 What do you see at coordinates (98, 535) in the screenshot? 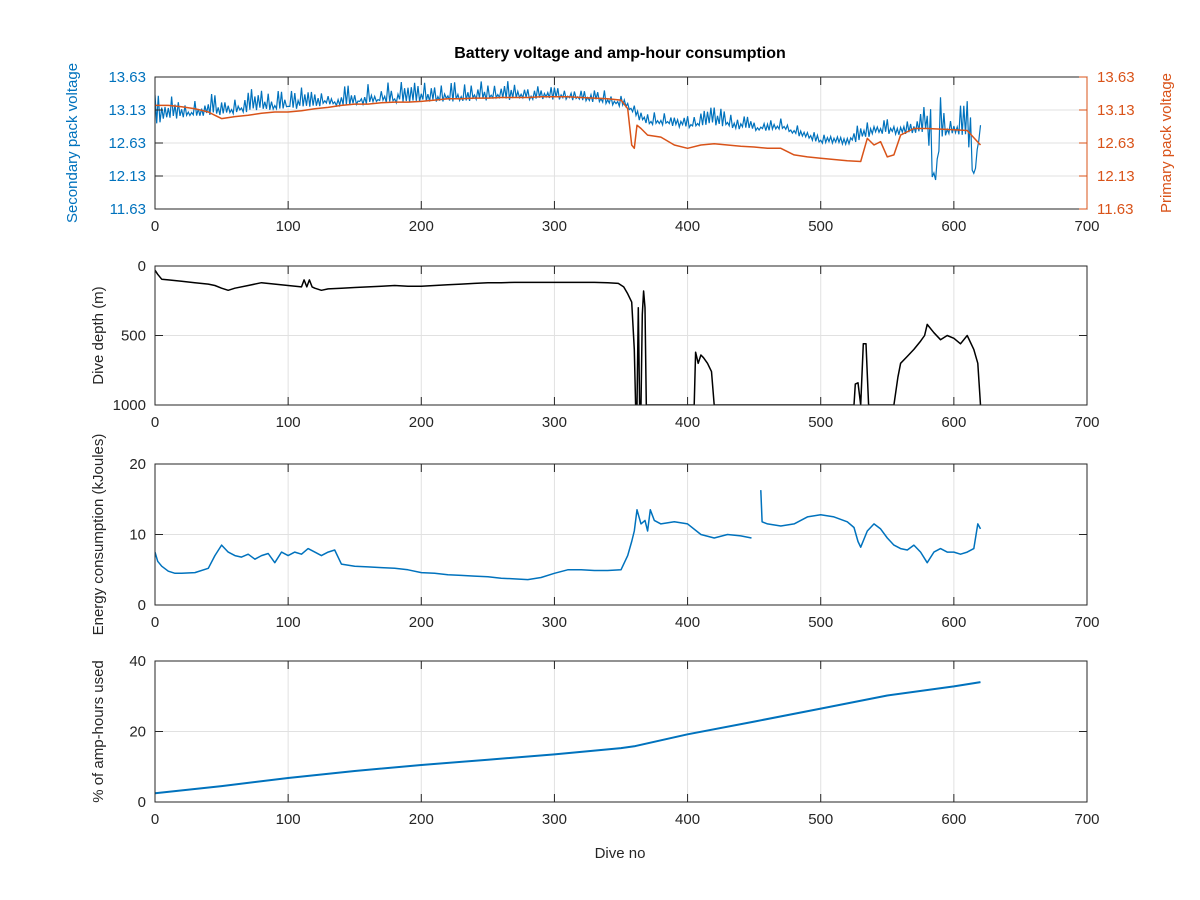
I see `y-axis-label: Energy consumption (kJoules)` at bounding box center [98, 535].